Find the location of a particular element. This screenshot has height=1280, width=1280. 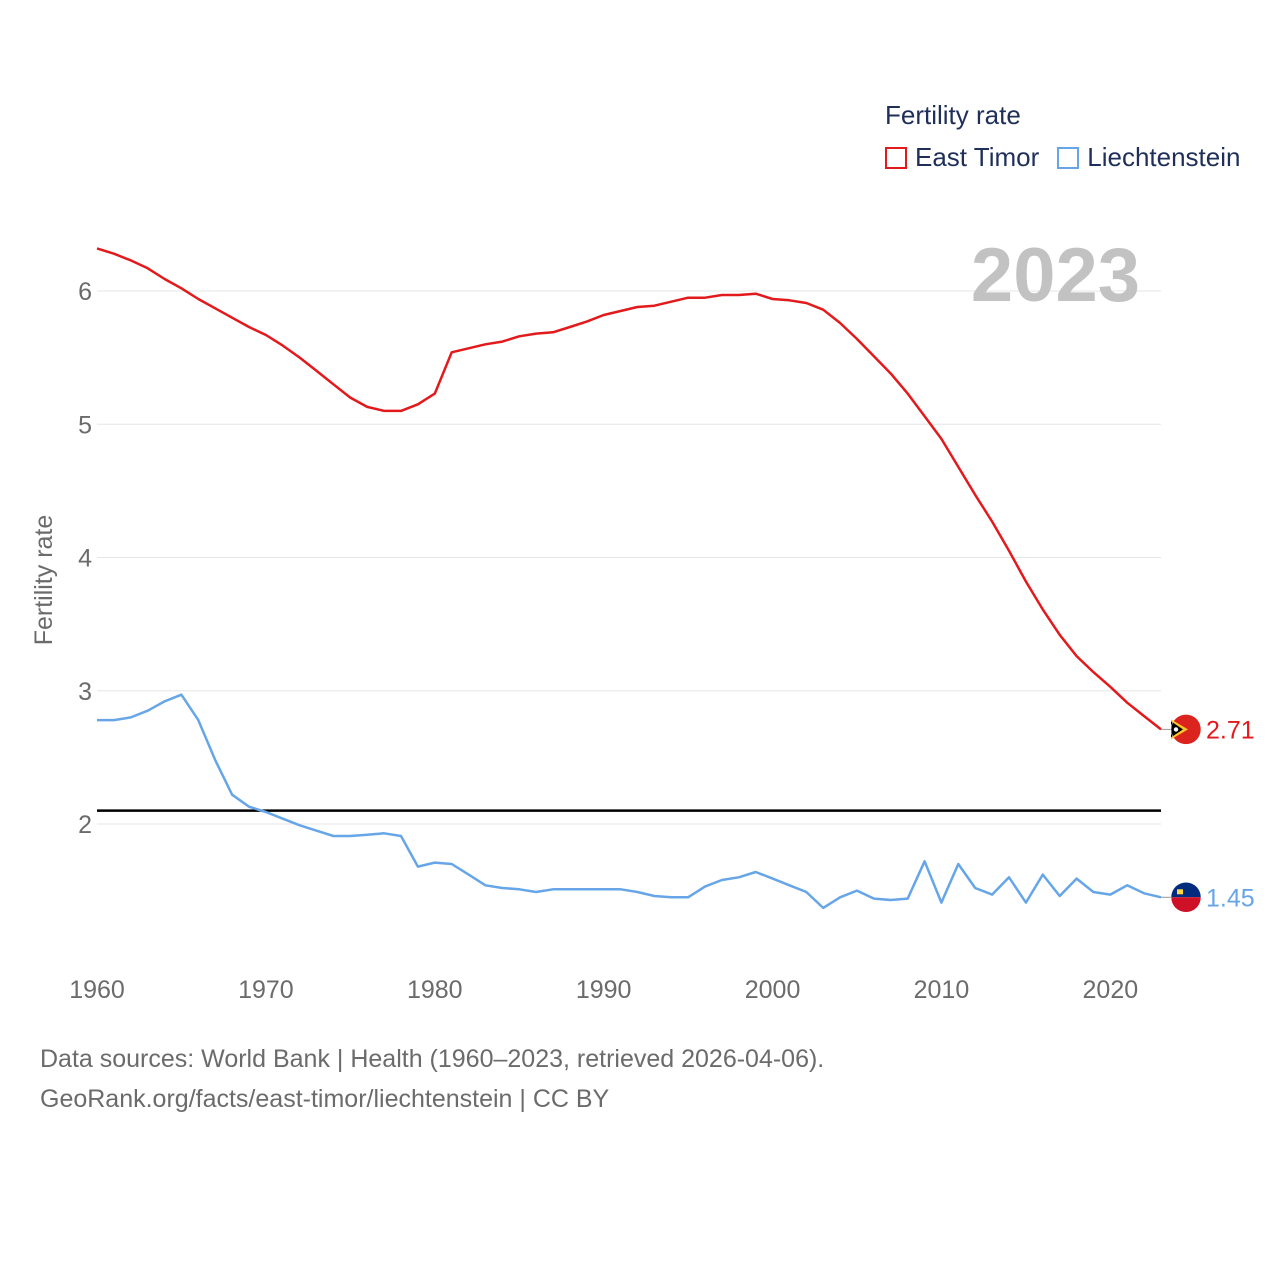

x-tick-label: 1960 is located at coordinates (97, 990).